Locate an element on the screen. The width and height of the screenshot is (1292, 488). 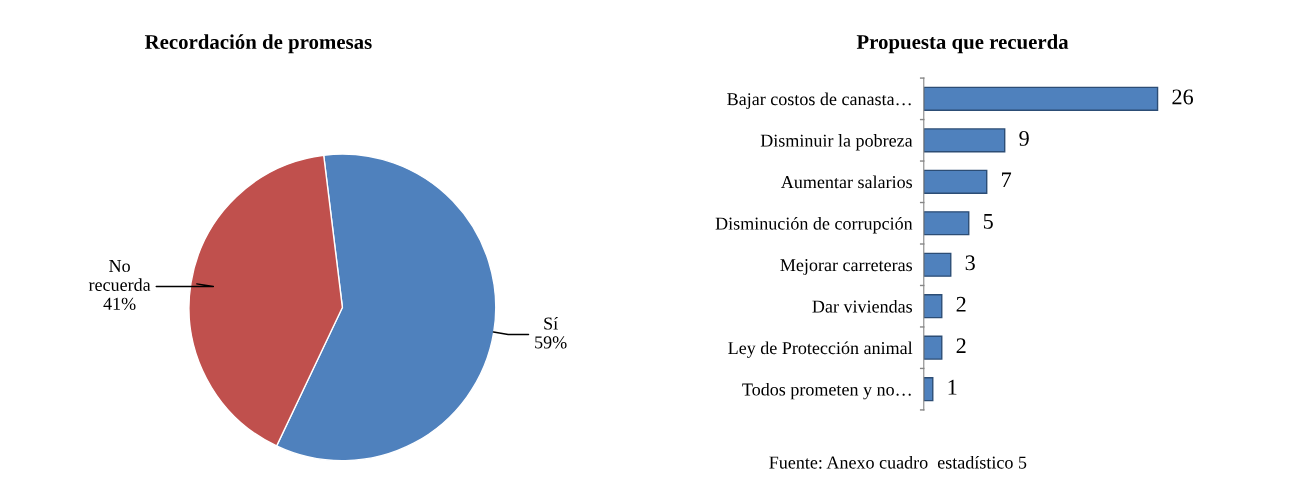
slice-label: Sí is located at coordinates (551, 323).